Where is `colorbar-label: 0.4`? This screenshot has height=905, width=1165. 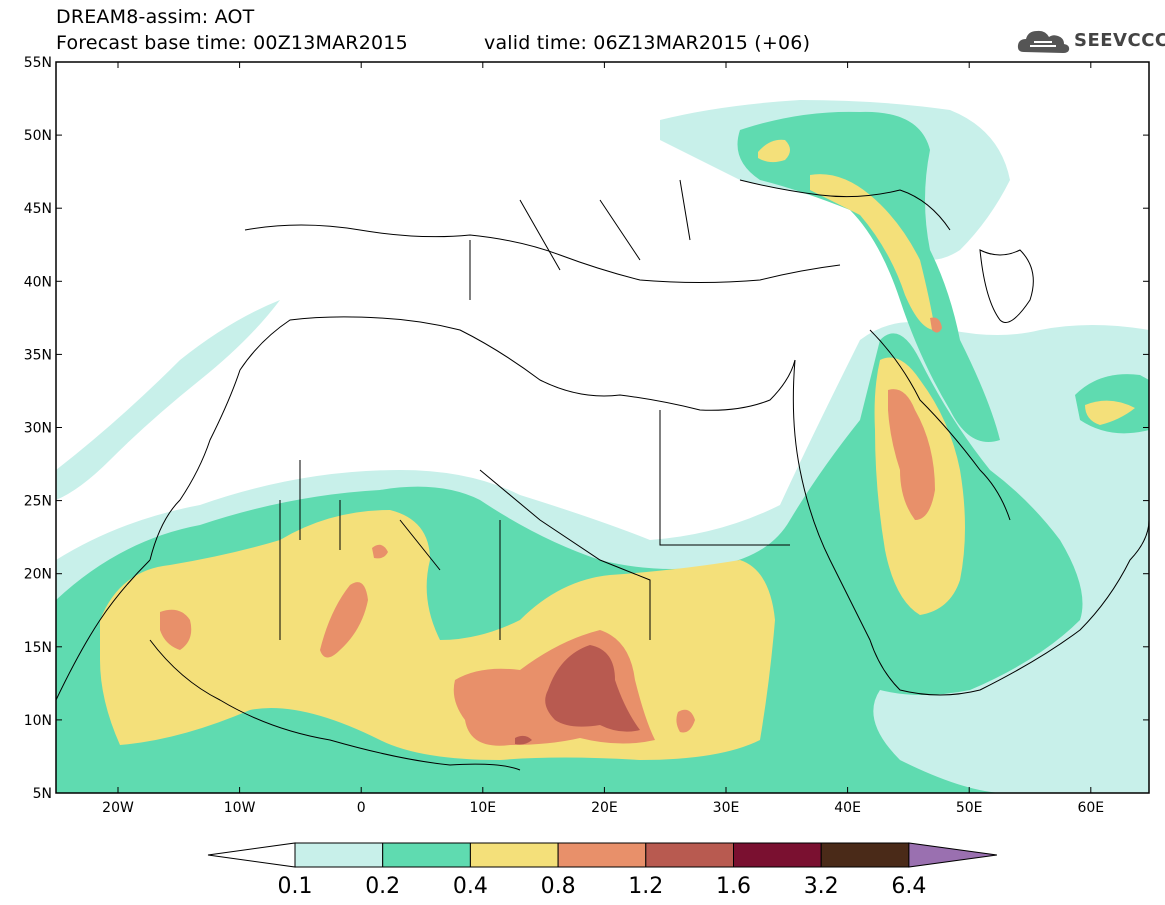 colorbar-label: 0.4 is located at coordinates (470, 886).